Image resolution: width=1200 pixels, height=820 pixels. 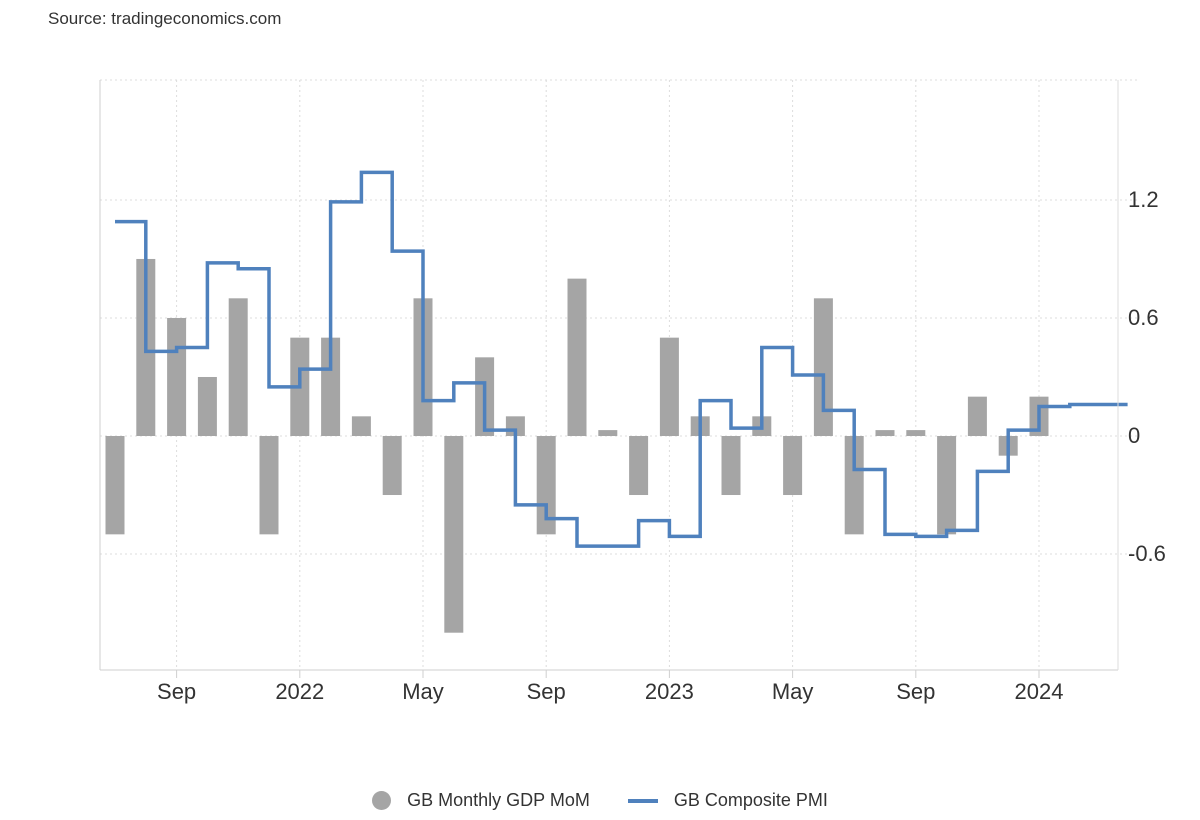 What do you see at coordinates (1039, 691) in the screenshot?
I see `x-tick-label: 2024` at bounding box center [1039, 691].